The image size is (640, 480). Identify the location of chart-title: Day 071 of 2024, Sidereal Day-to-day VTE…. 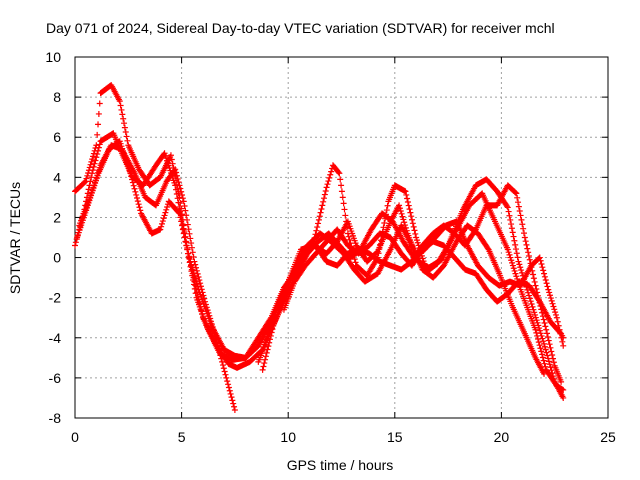
(300, 28).